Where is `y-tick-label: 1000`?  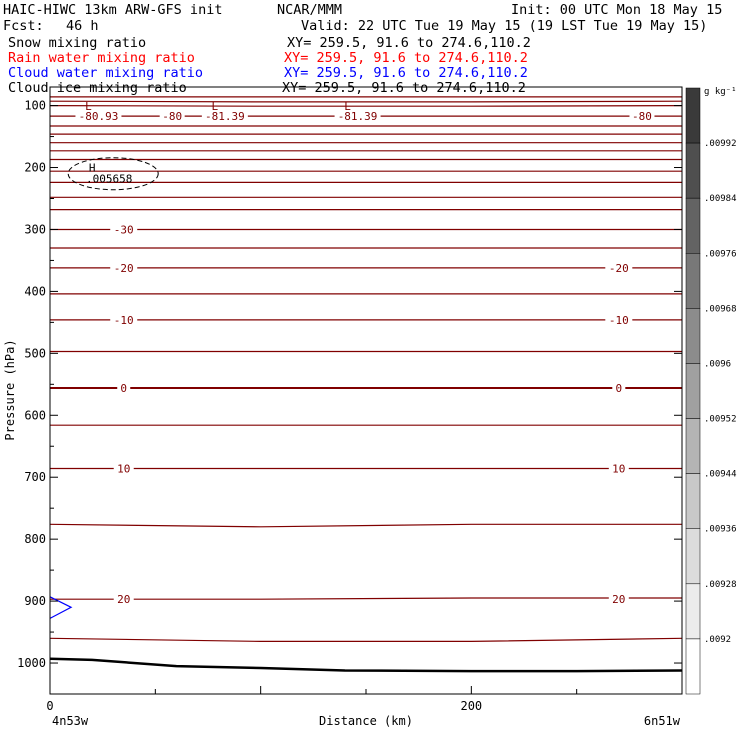 y-tick-label: 1000 is located at coordinates (31, 663).